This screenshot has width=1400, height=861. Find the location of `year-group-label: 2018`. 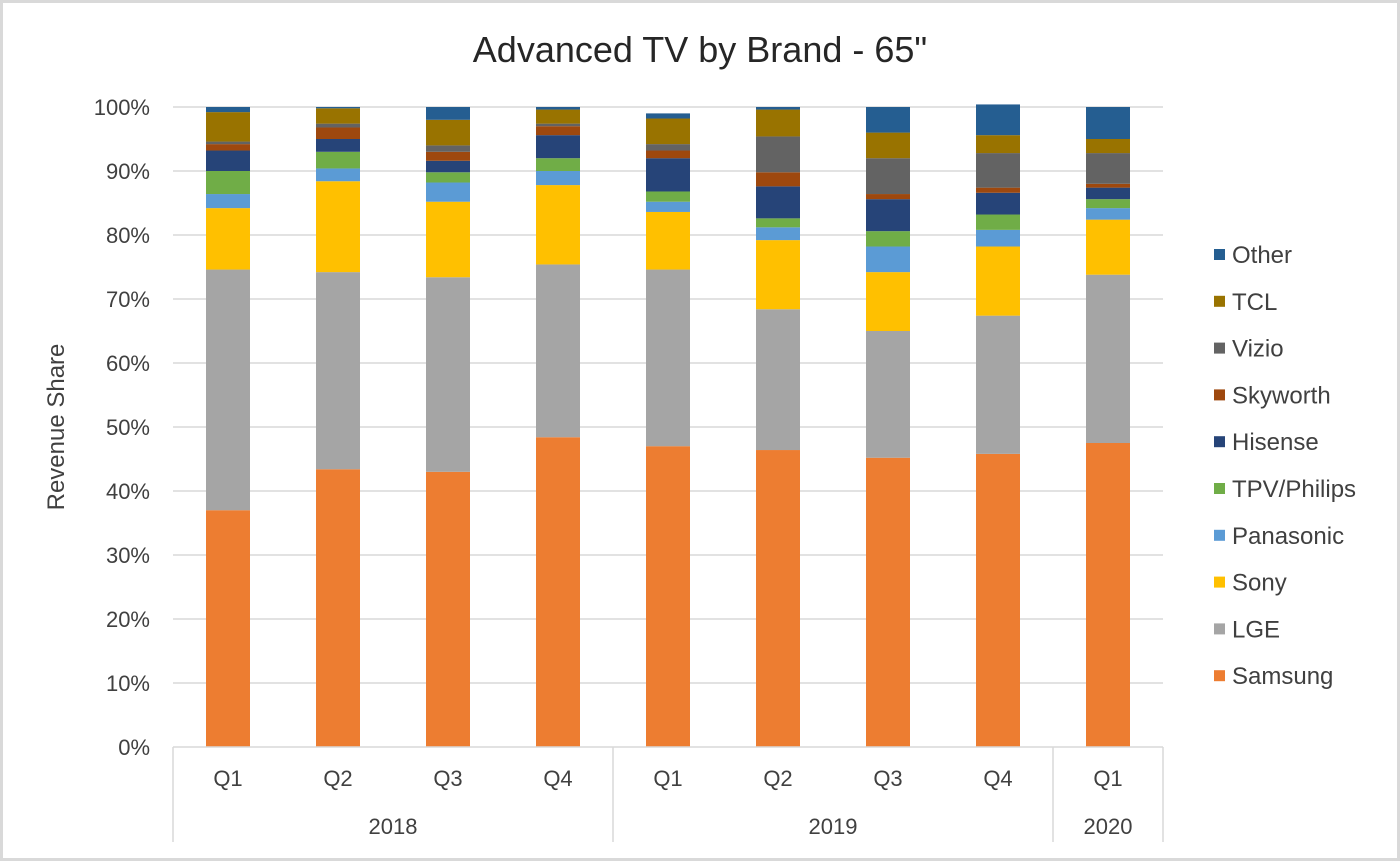

year-group-label: 2018 is located at coordinates (393, 826).